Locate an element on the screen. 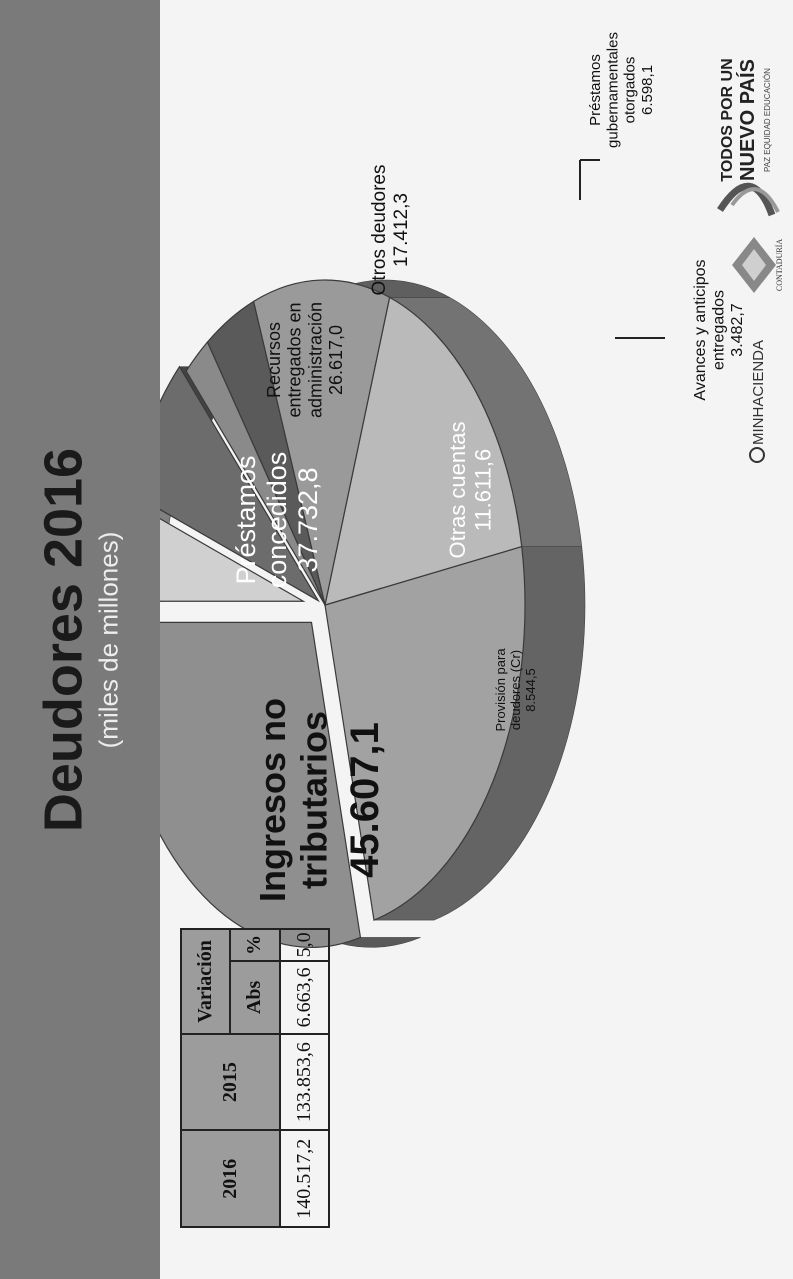 The height and width of the screenshot is (1279, 793). pie-slice-prestamos-concedidos is located at coordinates (425, 733).